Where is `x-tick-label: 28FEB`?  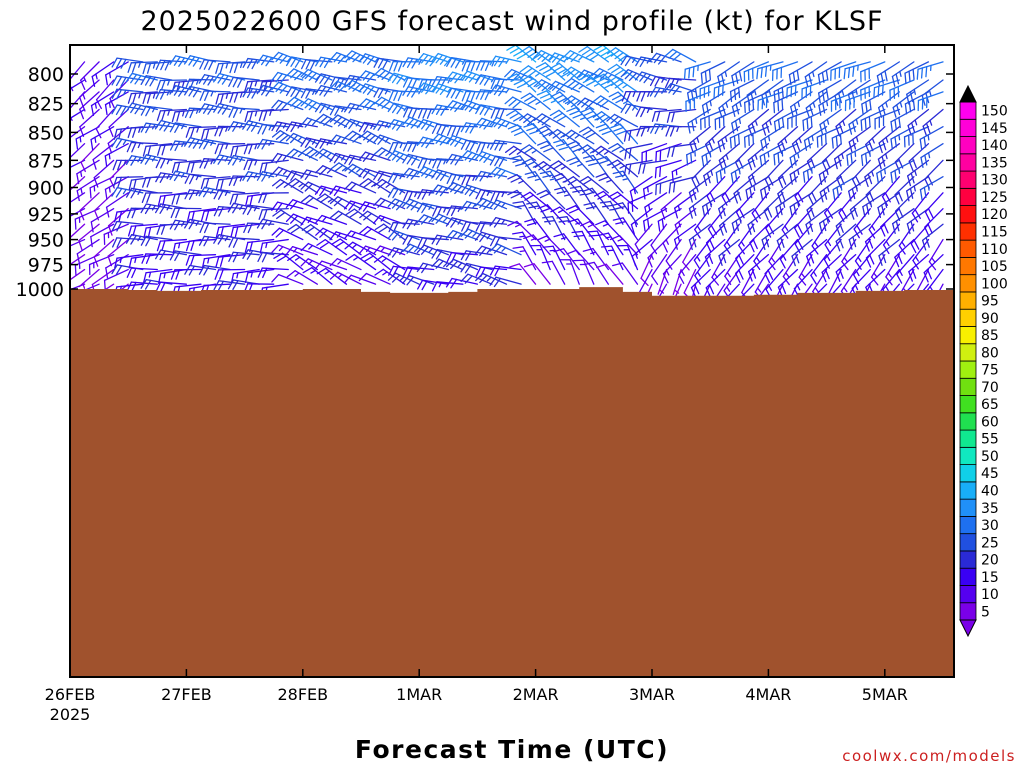
x-tick-label: 28FEB is located at coordinates (302, 694).